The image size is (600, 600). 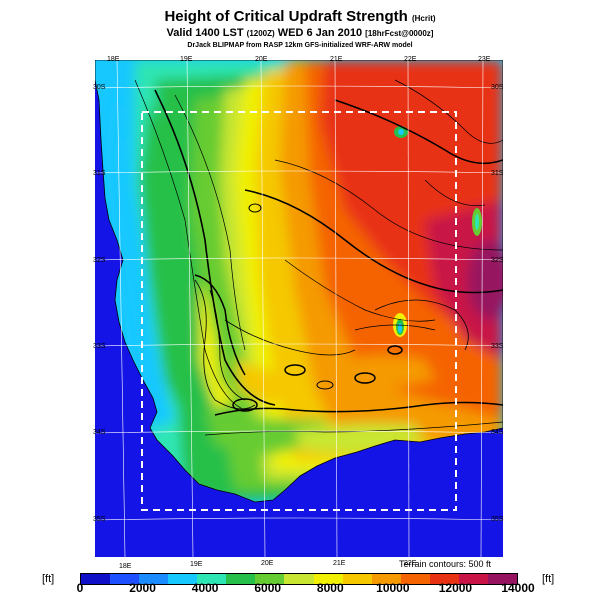 What do you see at coordinates (320, 33) in the screenshot?
I see `subtitle-date: WED 6 Jan 2010` at bounding box center [320, 33].